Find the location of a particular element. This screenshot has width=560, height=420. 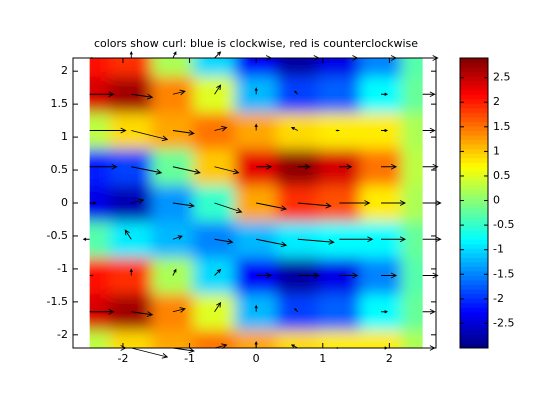

colorbar-frame is located at coordinates (474, 203).